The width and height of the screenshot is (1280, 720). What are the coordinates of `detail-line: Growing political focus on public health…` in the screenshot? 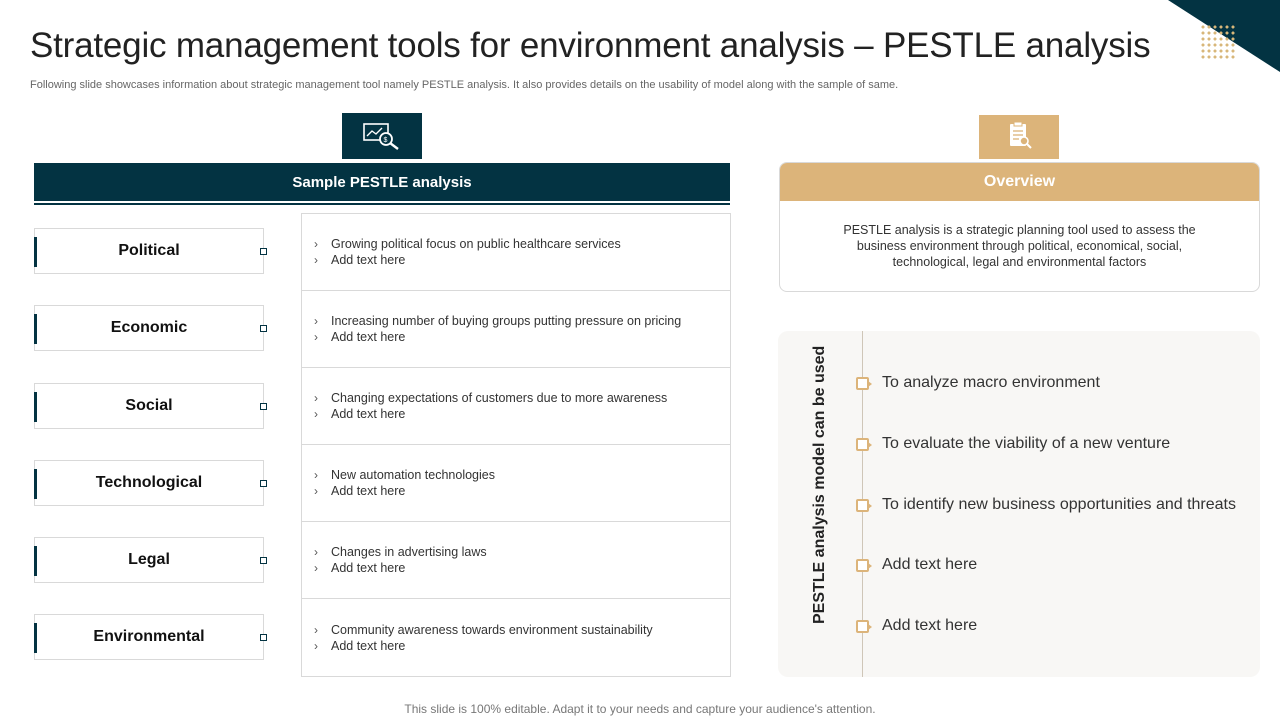 It's located at (476, 244).